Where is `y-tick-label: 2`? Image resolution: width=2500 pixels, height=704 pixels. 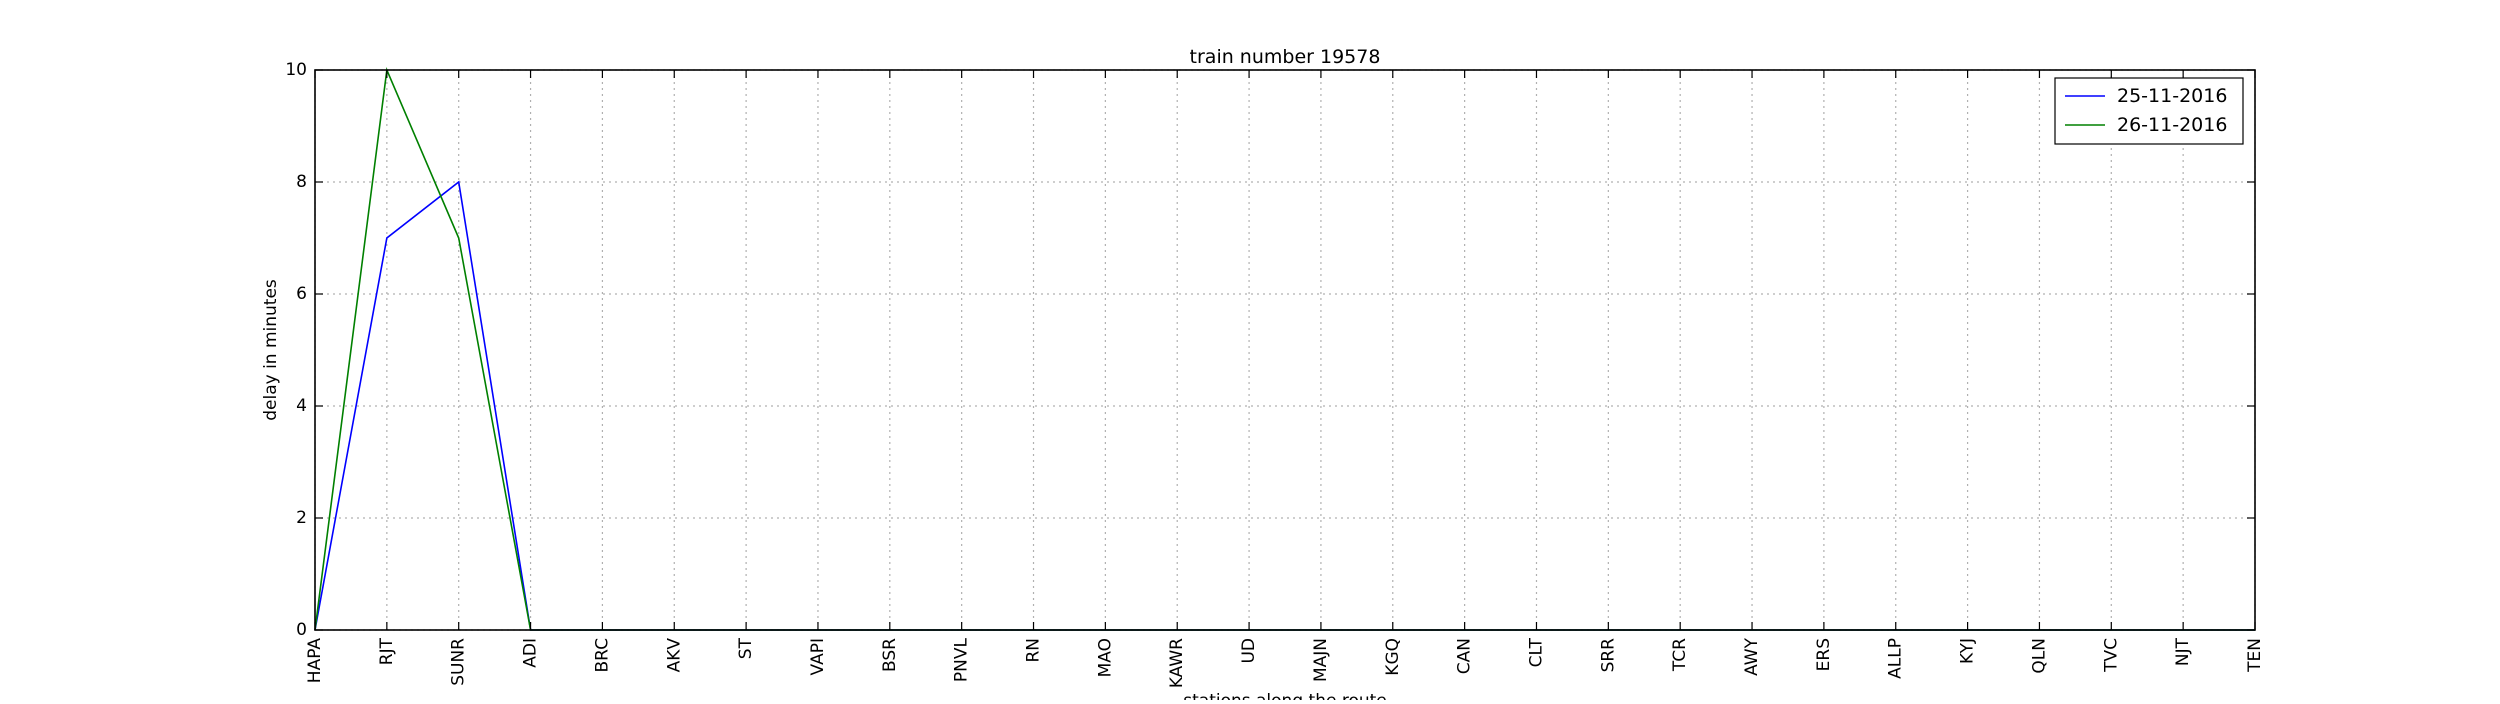
y-tick-label: 2 is located at coordinates (301, 518).